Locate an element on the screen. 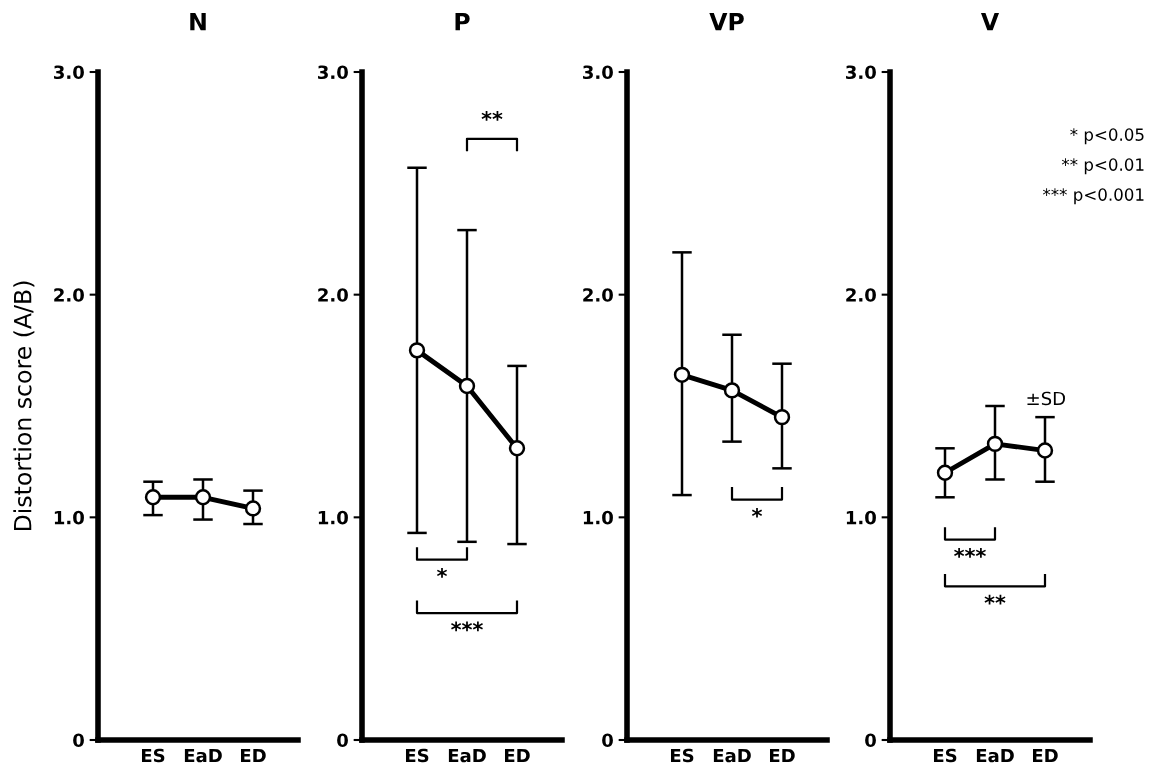  chart-title: VP is located at coordinates (726, 22).